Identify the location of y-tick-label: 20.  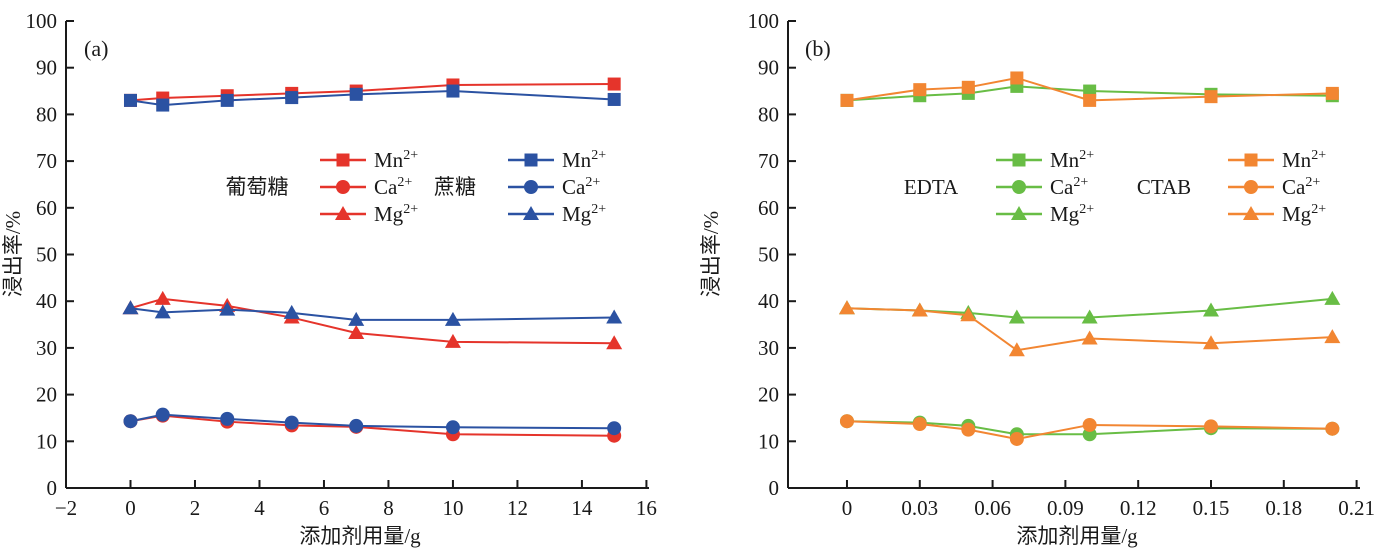
(768, 395).